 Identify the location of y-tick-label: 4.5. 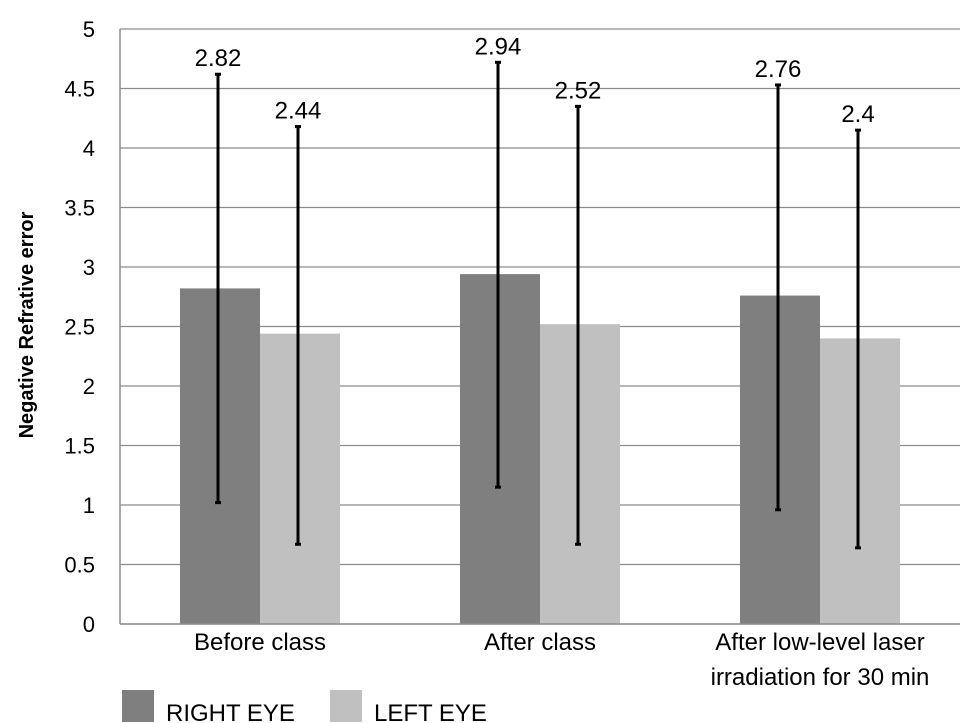
(79, 89).